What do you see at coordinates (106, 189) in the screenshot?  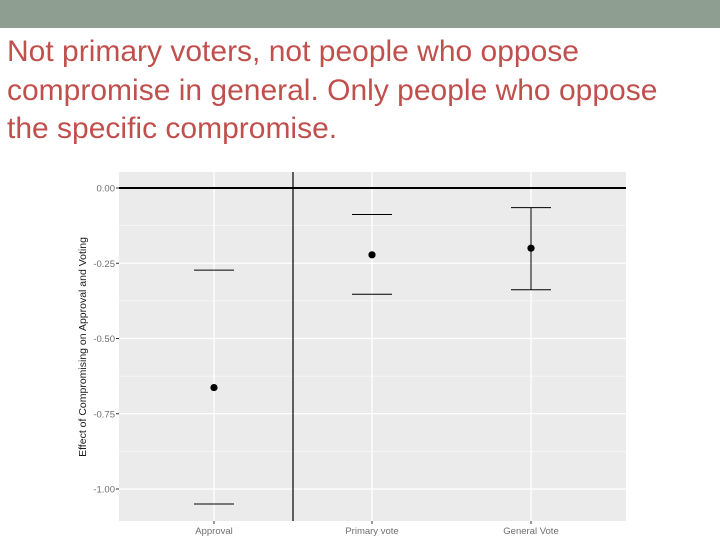 I see `y-tick-label: 0.00` at bounding box center [106, 189].